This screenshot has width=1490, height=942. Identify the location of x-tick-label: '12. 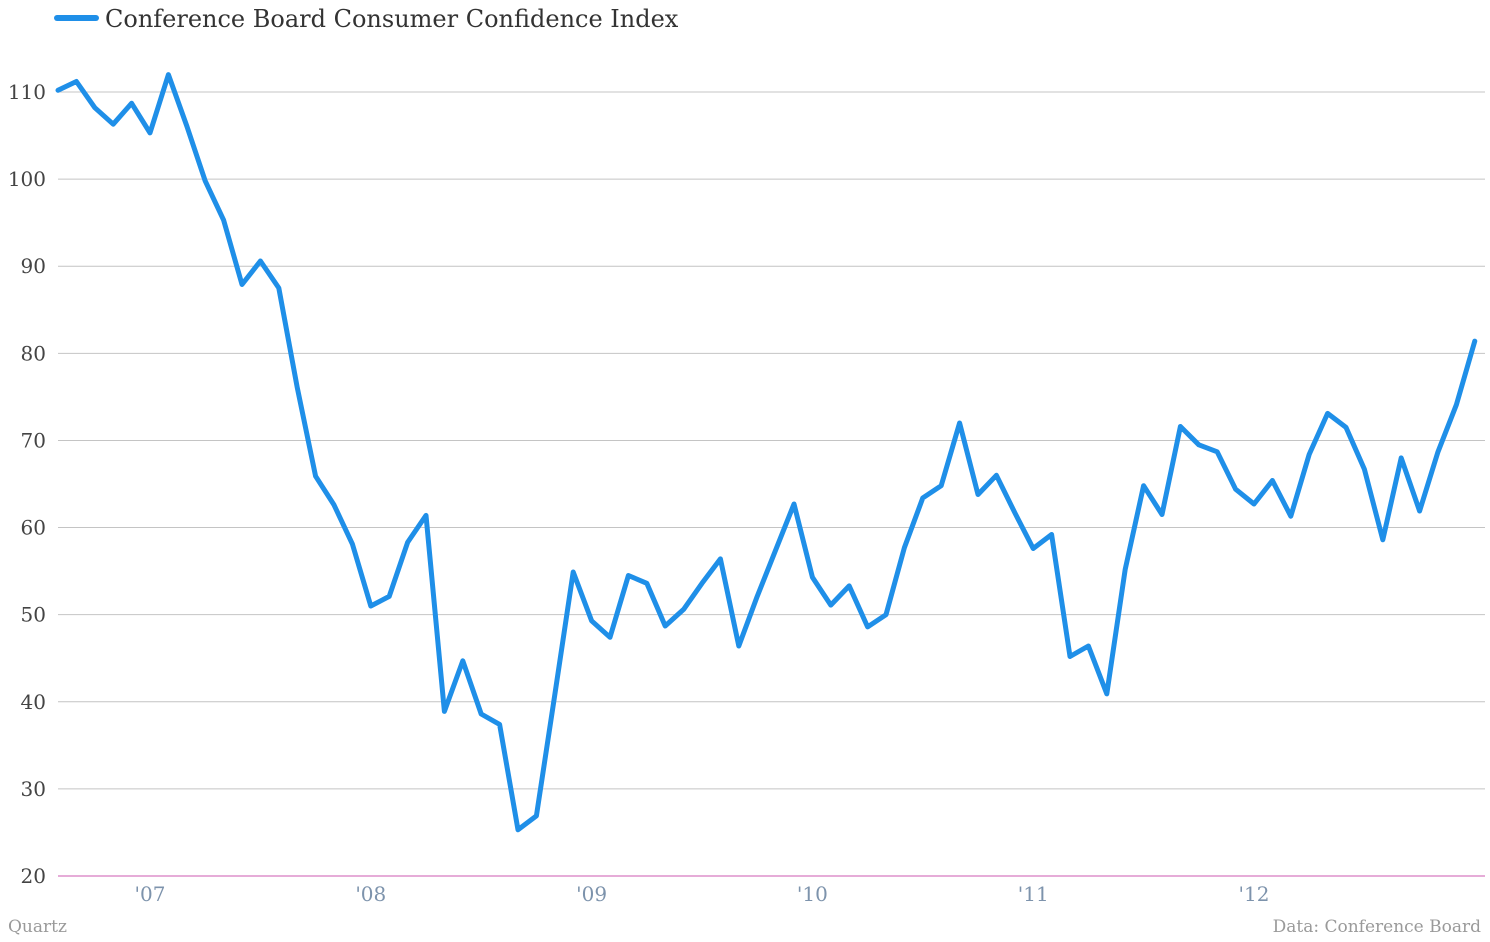
(1254, 894).